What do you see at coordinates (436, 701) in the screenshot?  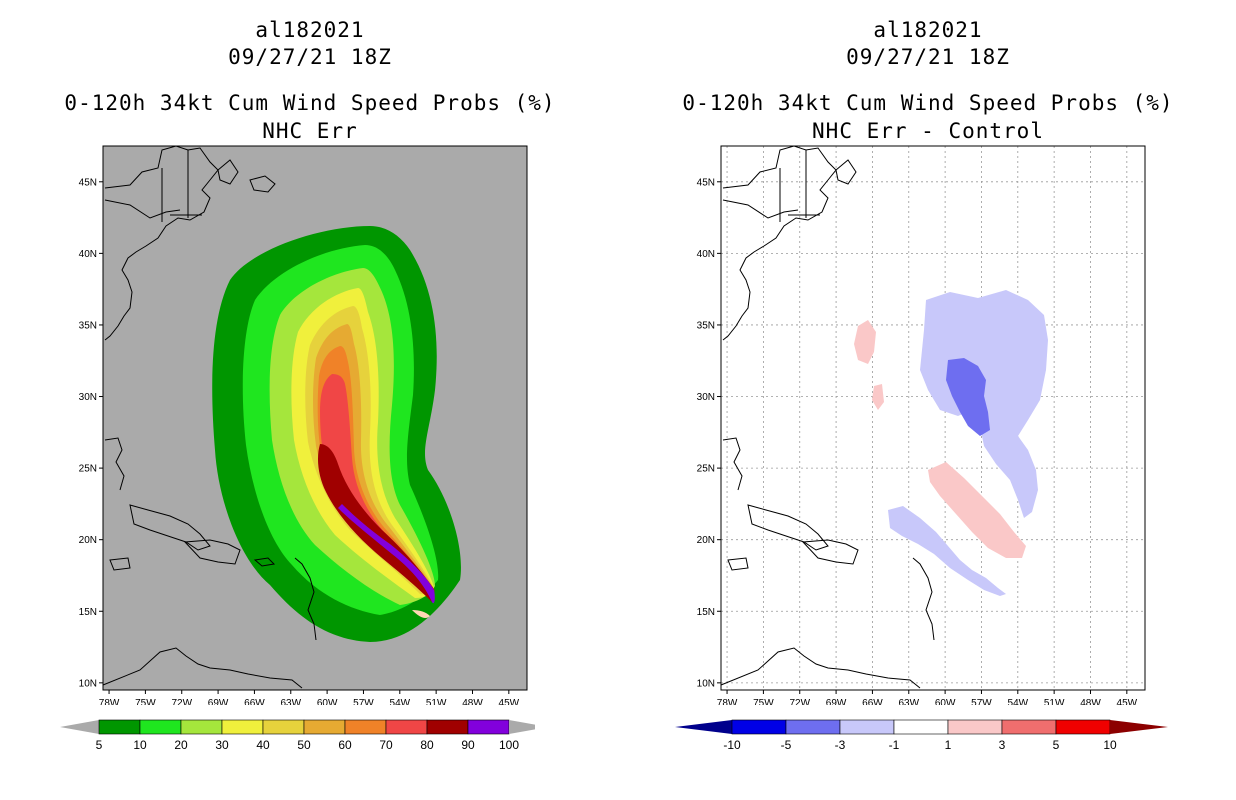 I see `x-tick-label: 51W` at bounding box center [436, 701].